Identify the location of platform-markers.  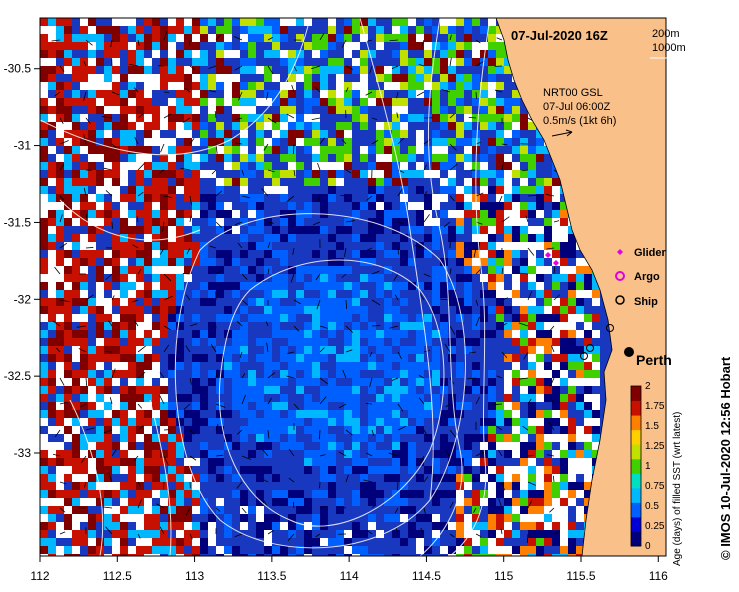
(579, 306).